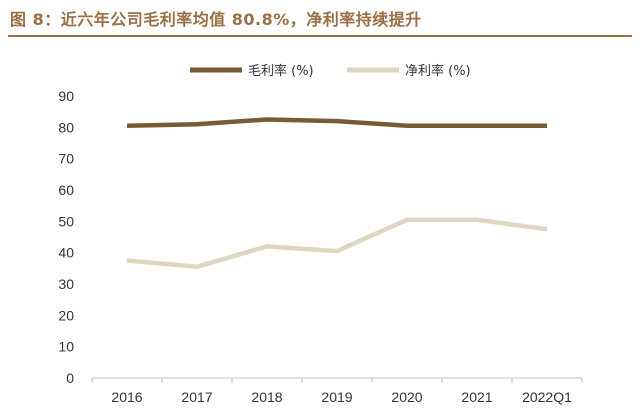 This screenshot has height=413, width=640. What do you see at coordinates (476, 397) in the screenshot?
I see `x-tick-label: 2021` at bounding box center [476, 397].